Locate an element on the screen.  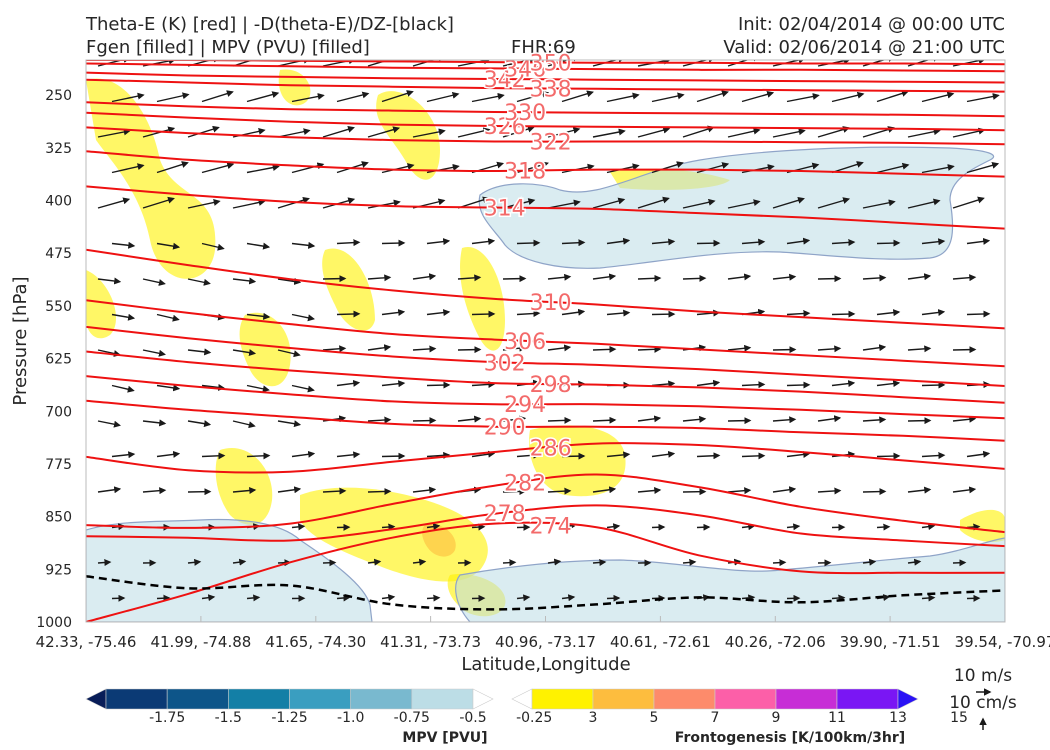
y-tick-label: 1000 is located at coordinates (54, 623).